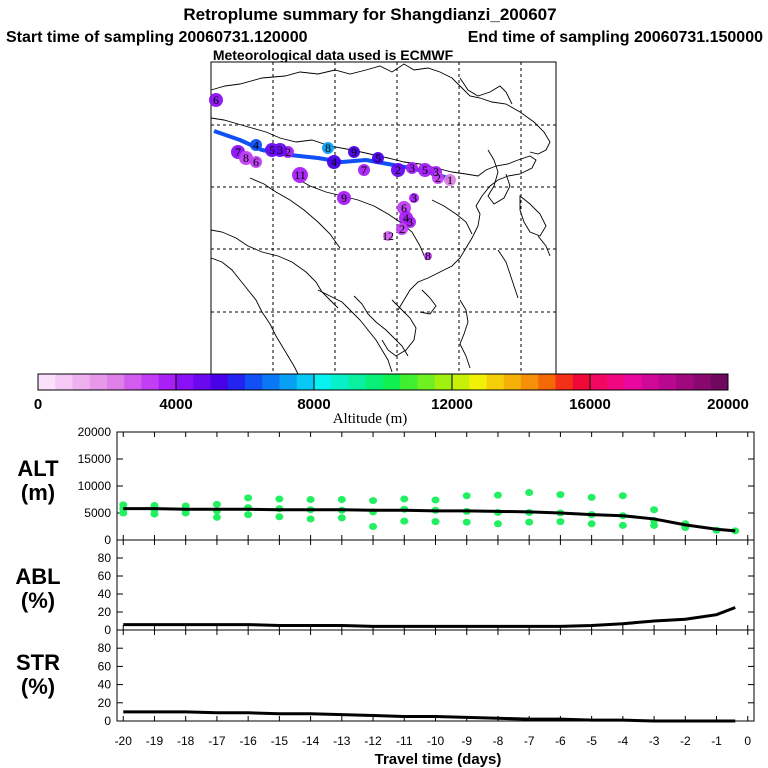  What do you see at coordinates (38, 600) in the screenshot?
I see `abl-unit: (%)` at bounding box center [38, 600].